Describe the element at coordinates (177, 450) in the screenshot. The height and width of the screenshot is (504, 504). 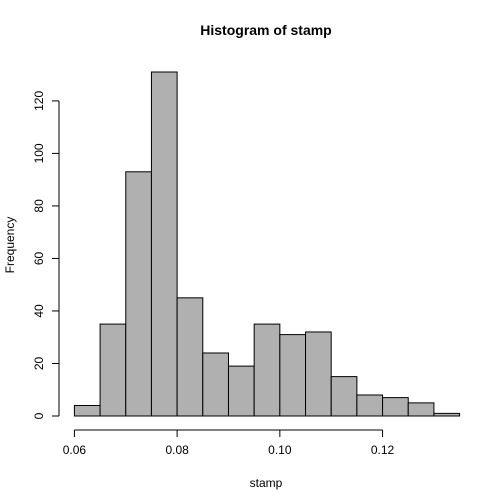
I see `x-tick-label: 0.08` at that location.